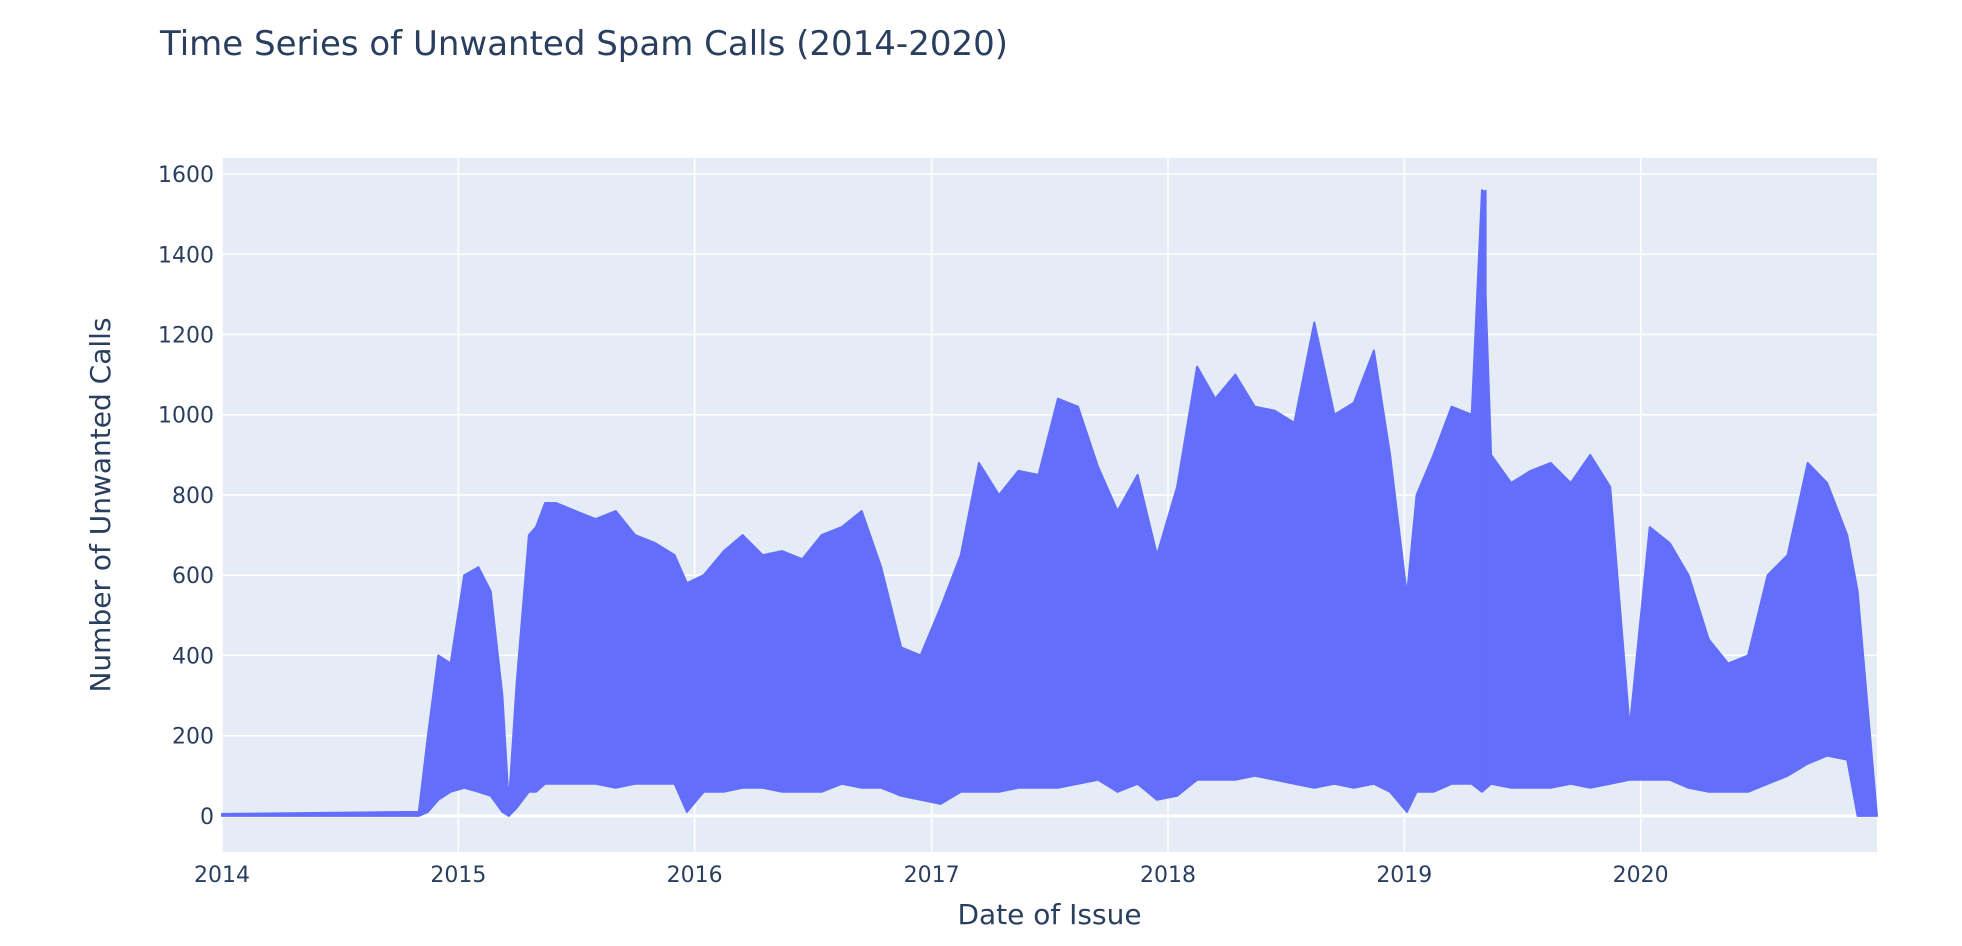 The height and width of the screenshot is (946, 1962). What do you see at coordinates (1404, 875) in the screenshot?
I see `x-tick-label: 2019` at bounding box center [1404, 875].